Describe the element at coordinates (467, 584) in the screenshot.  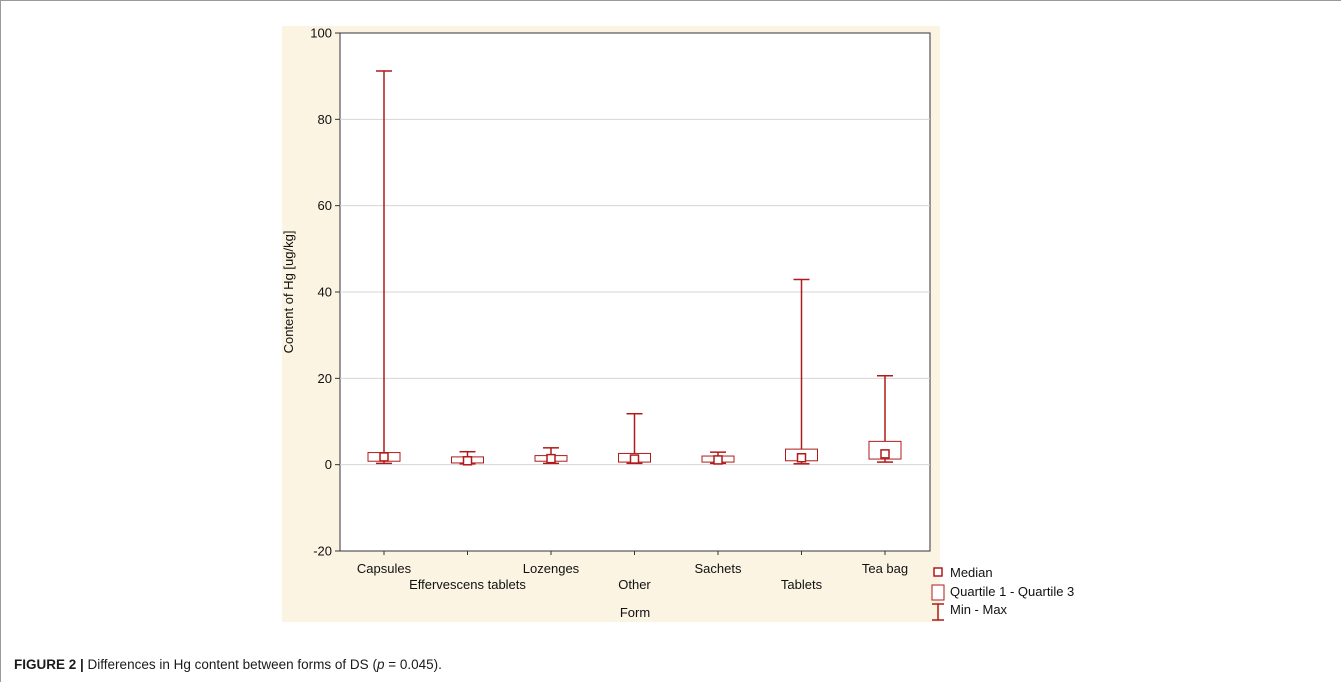
I see `x-tick-label: Effervescens tablets` at that location.